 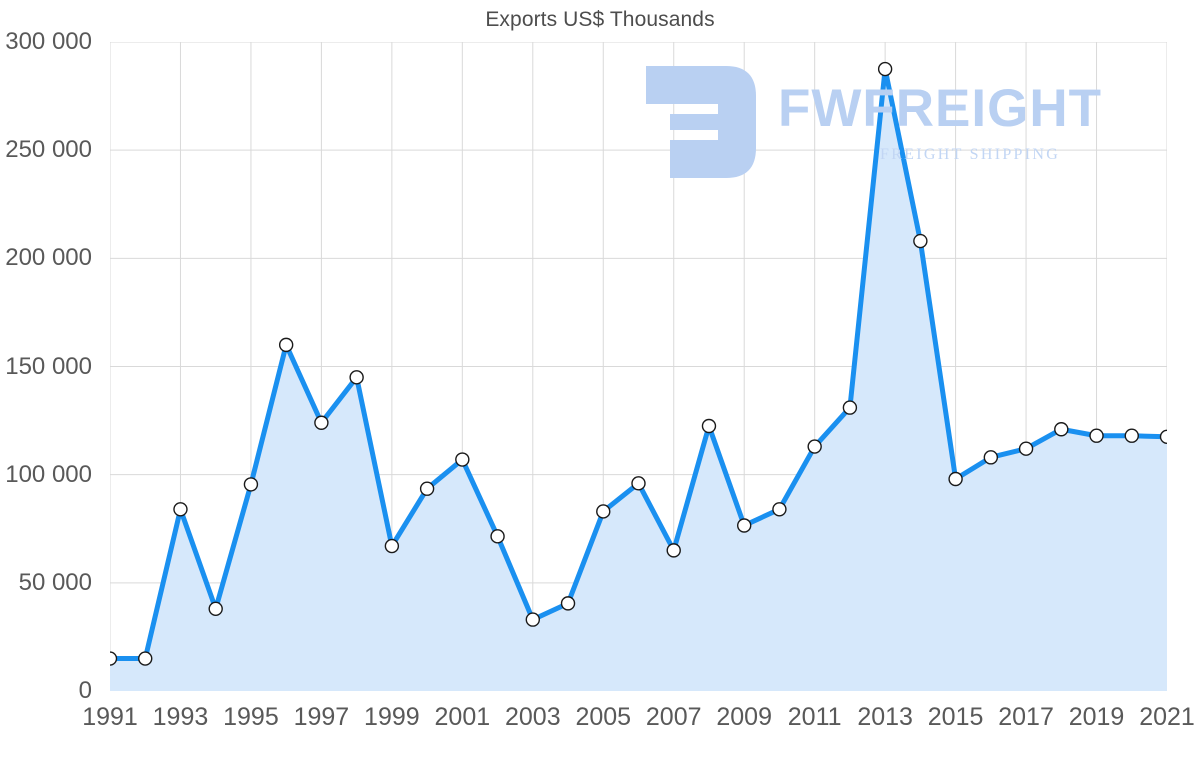 What do you see at coordinates (673, 717) in the screenshot?
I see `x-axis-tick-label: 2007` at bounding box center [673, 717].